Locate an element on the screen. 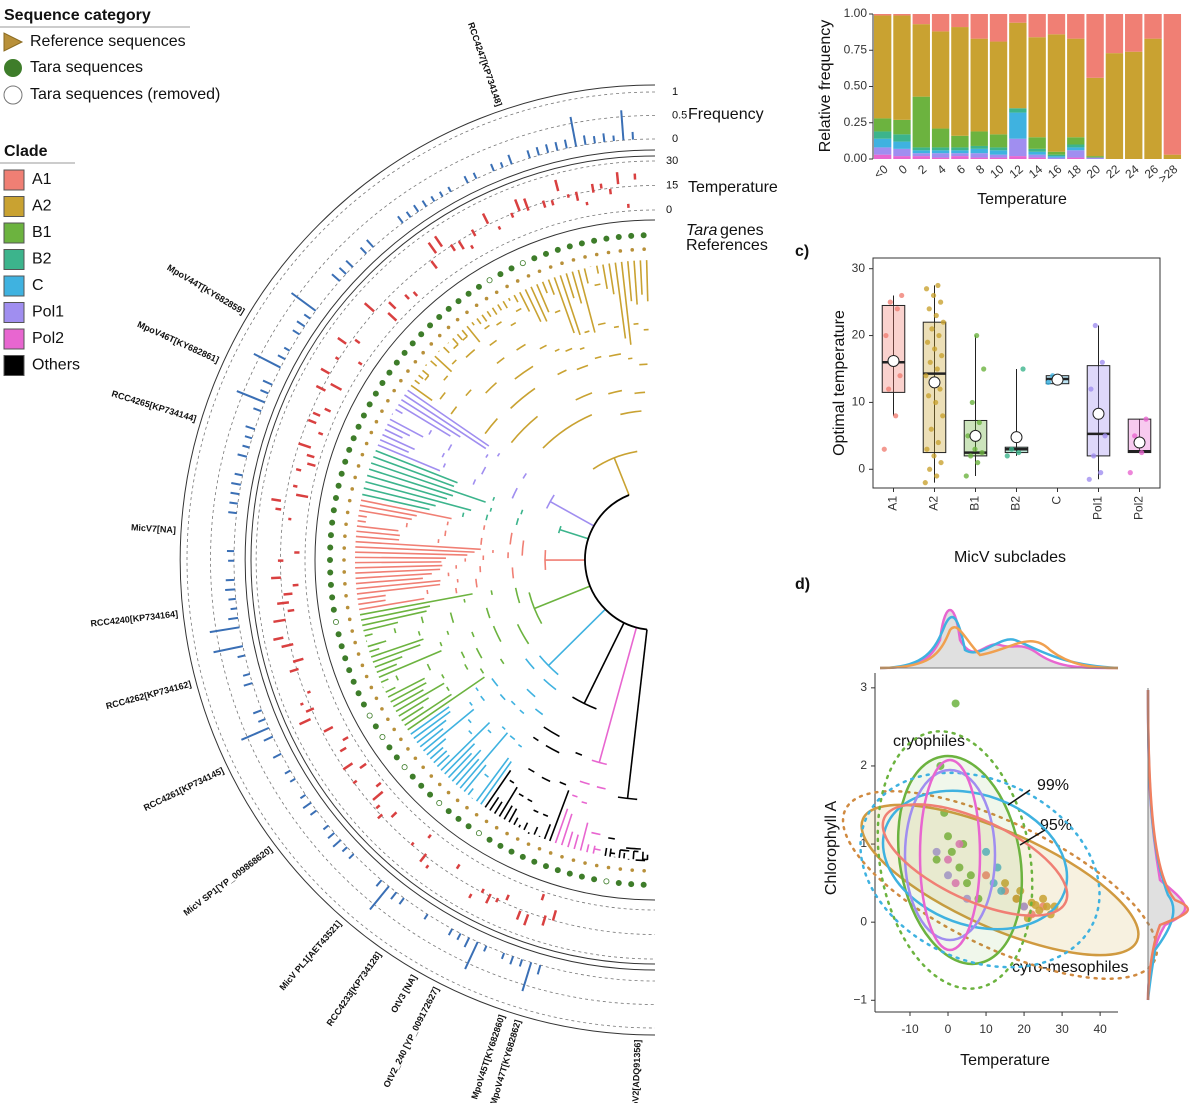  x-tick-label: 10 is located at coordinates (986, 1029).